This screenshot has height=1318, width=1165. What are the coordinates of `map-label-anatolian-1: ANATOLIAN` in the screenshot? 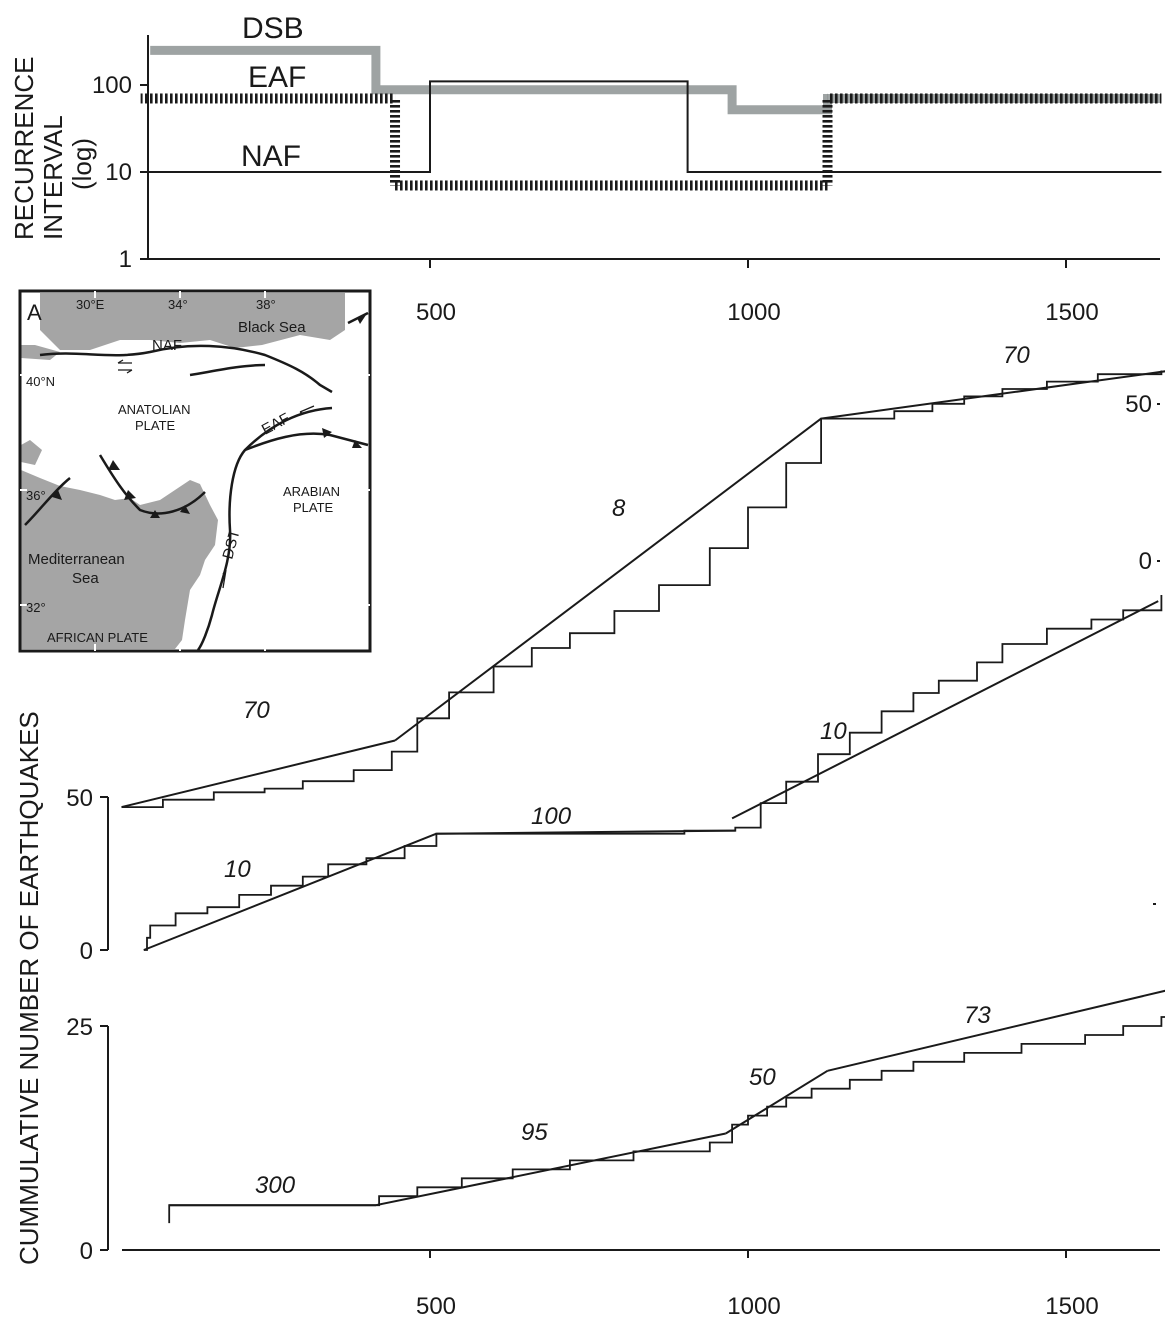 It's located at (154, 409).